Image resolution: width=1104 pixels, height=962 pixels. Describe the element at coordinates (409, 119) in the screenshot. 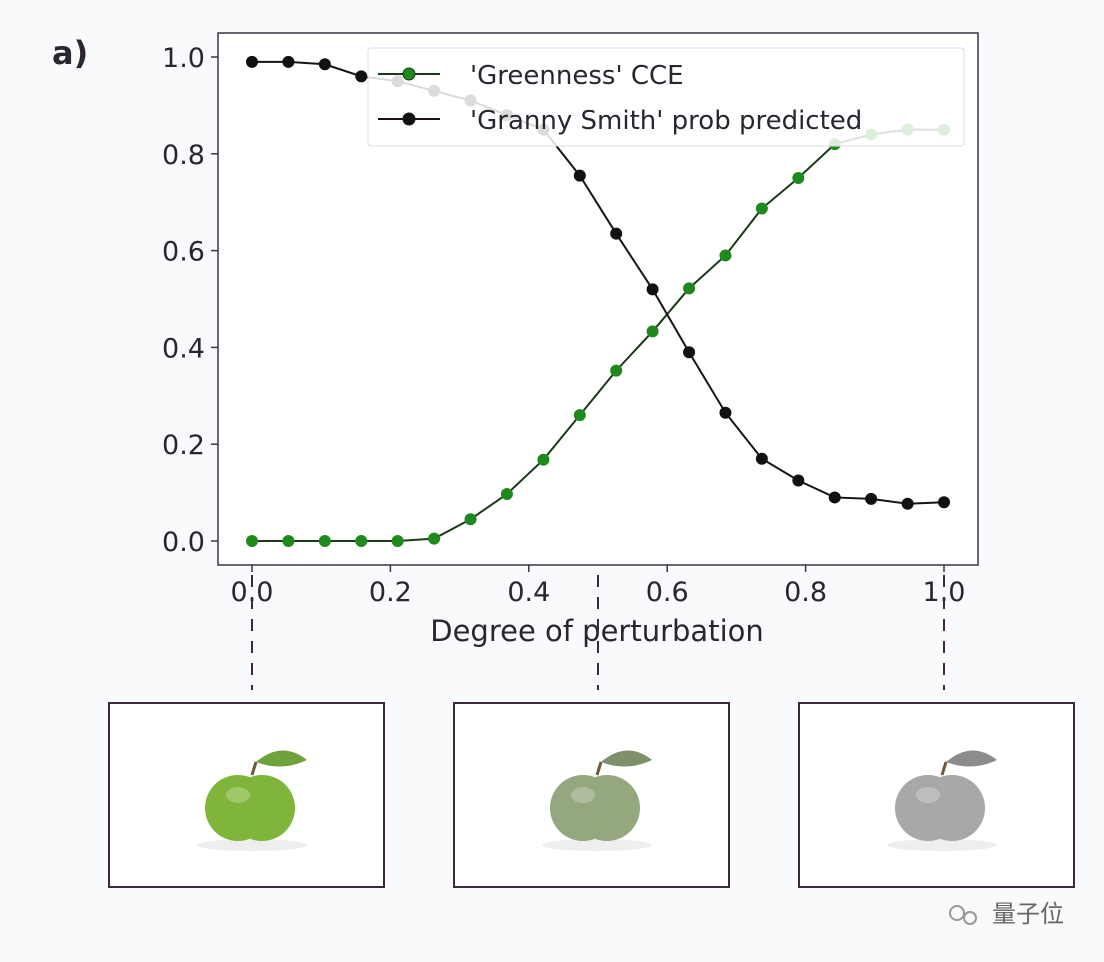

I see `legend-marker-granny-smith` at that location.